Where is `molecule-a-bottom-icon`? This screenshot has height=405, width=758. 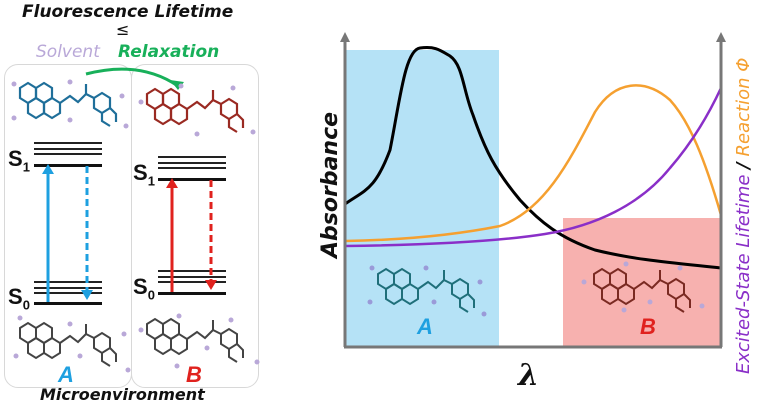 molecule-a-bottom-icon is located at coordinates (72, 344).